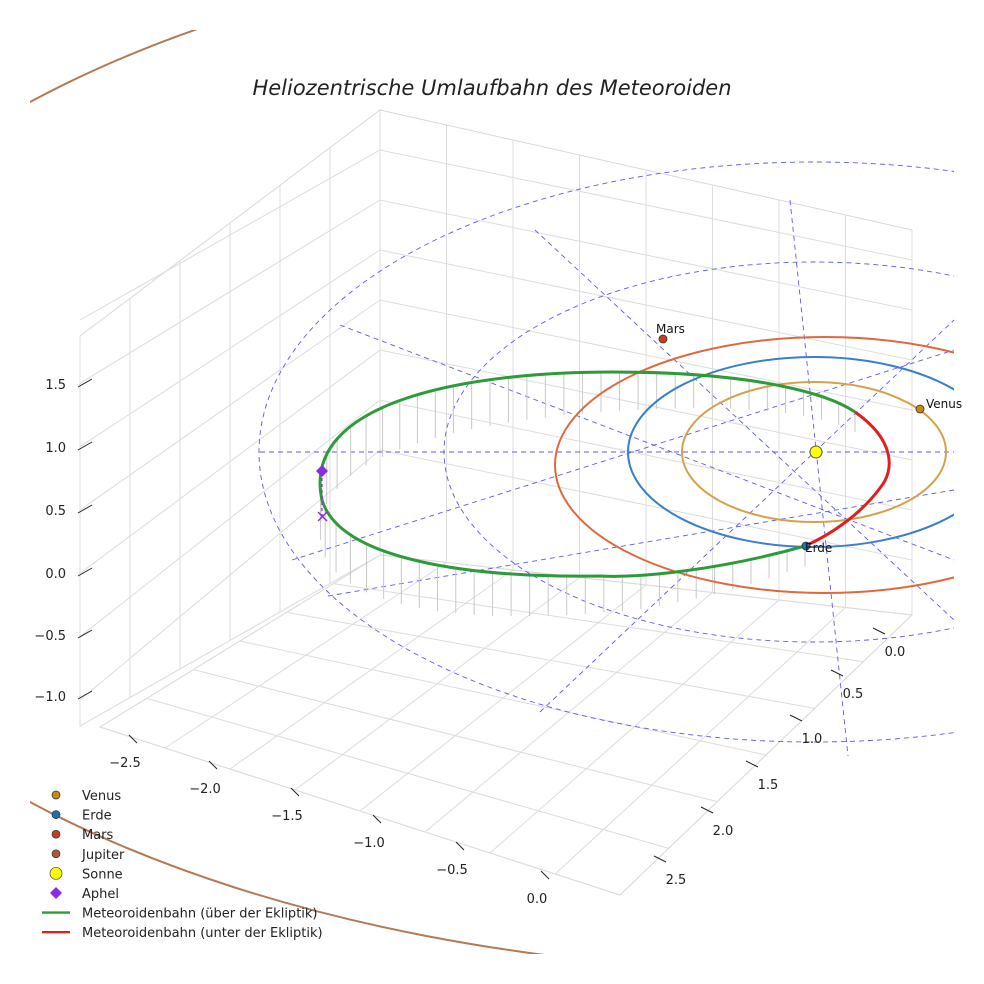 Image resolution: width=984 pixels, height=984 pixels. I want to click on venus-marker, so click(920, 409).